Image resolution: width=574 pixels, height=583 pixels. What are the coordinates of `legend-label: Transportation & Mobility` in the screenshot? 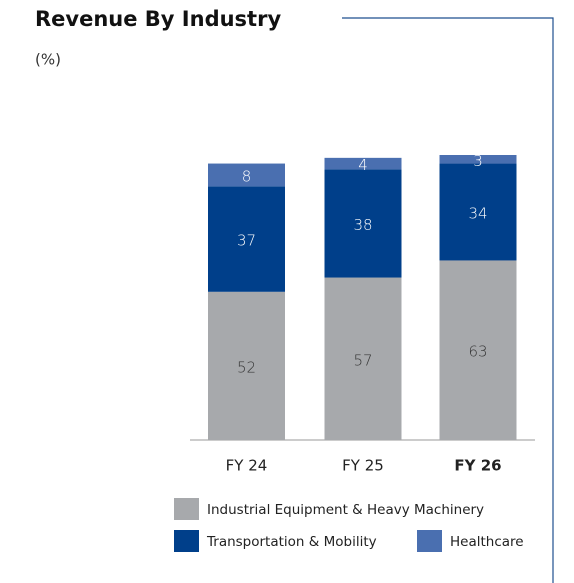 It's located at (291, 542).